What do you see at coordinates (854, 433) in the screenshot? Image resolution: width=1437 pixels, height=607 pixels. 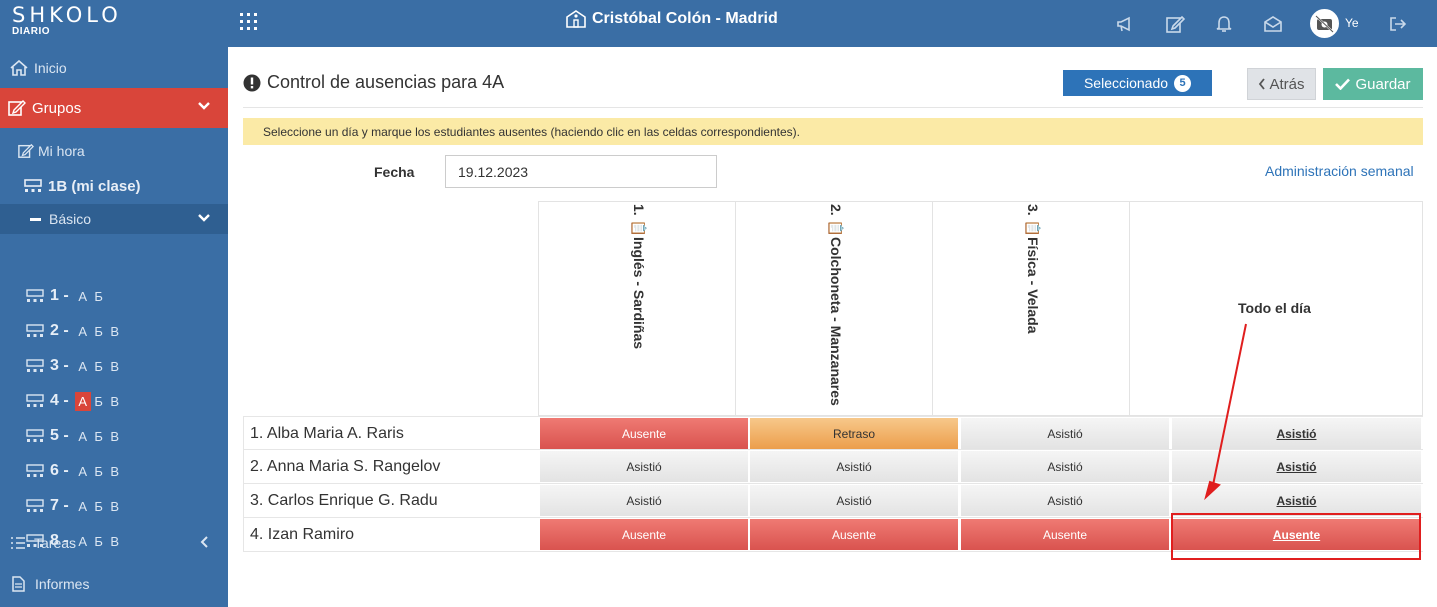 I see `attendance-cell: Retraso` at bounding box center [854, 433].